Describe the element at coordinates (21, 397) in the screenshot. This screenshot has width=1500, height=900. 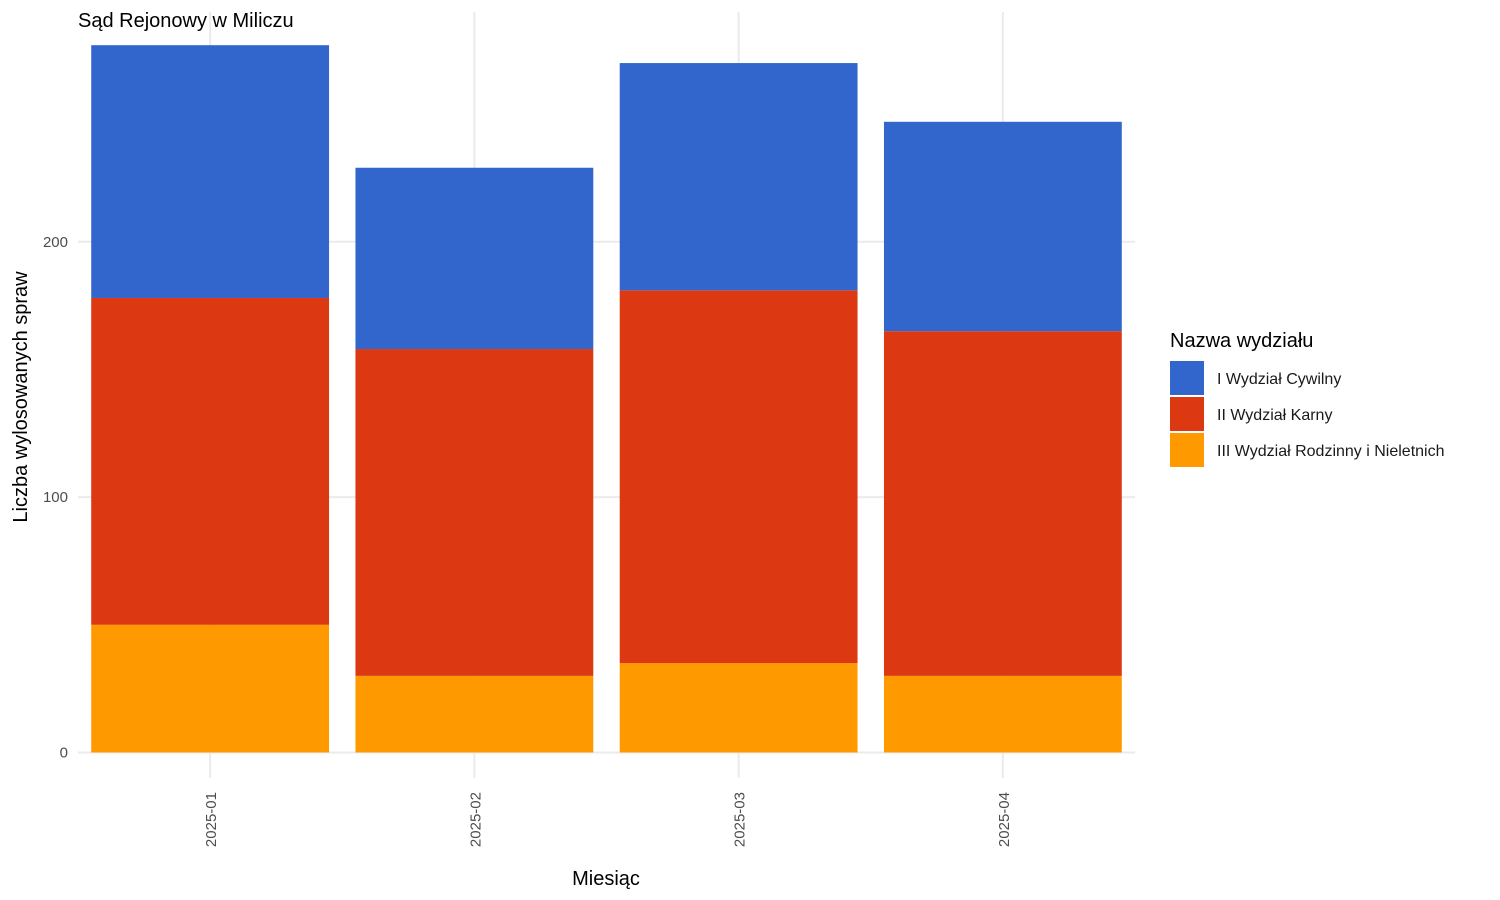
I see `y-axis-title: Liczba wylosowanych spraw` at that location.